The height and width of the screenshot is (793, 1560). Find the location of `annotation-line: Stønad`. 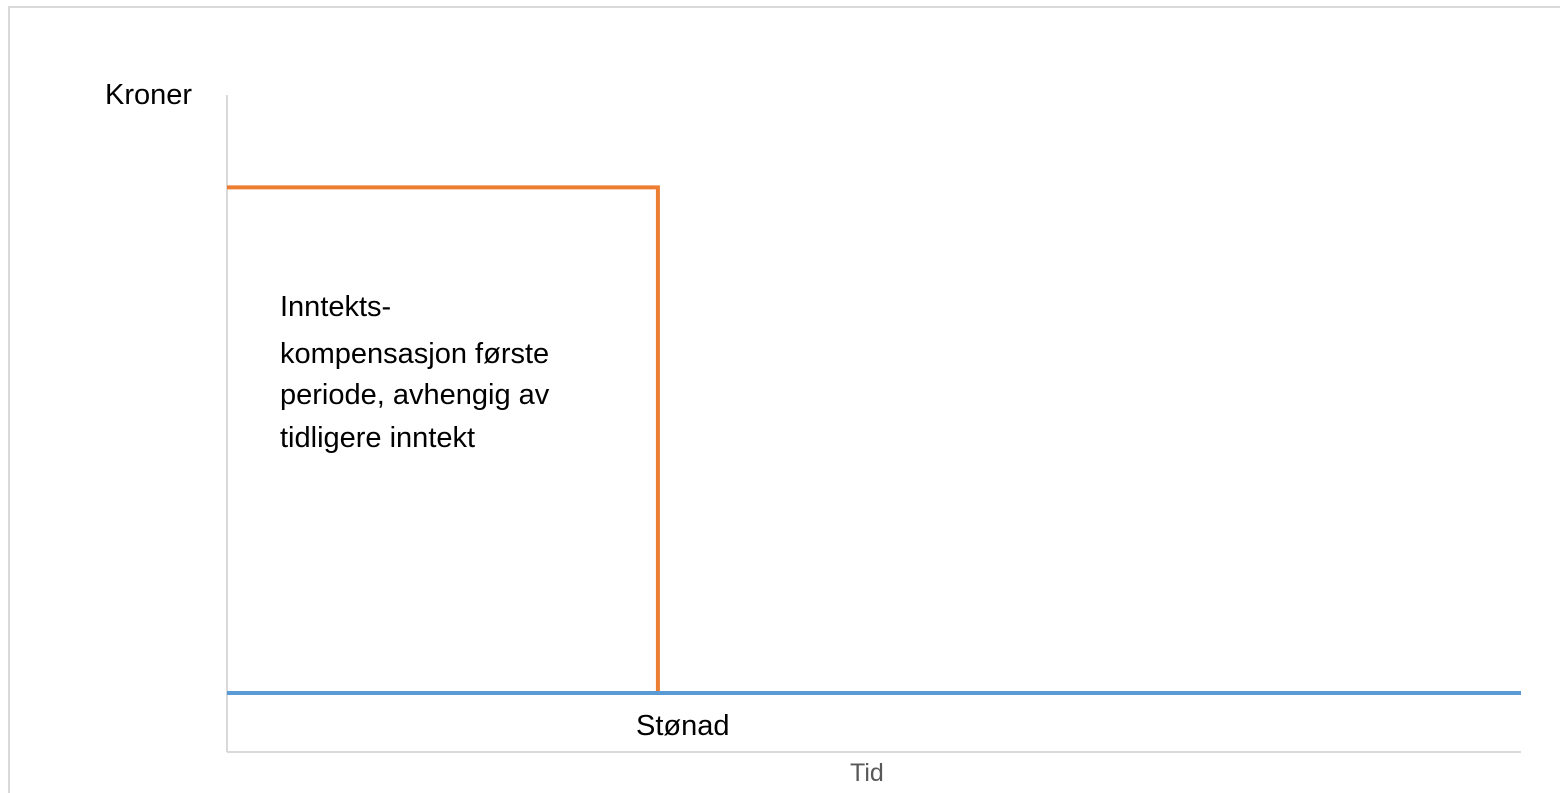

annotation-line: Stønad is located at coordinates (683, 726).